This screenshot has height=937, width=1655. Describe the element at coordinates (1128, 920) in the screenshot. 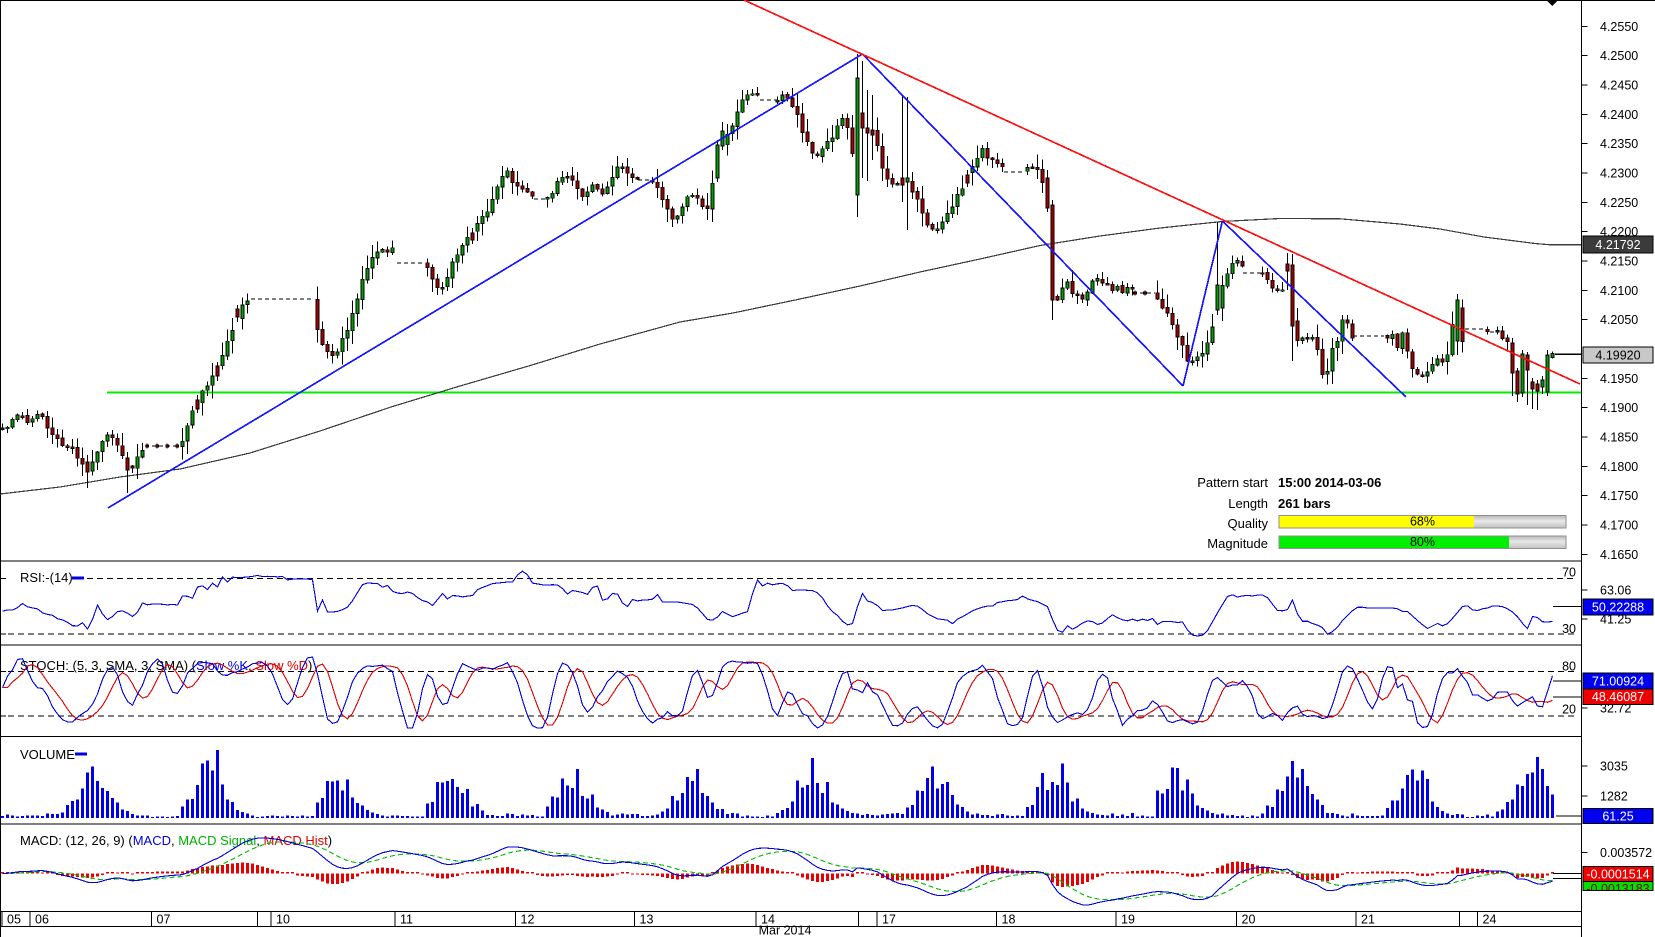

I see `svg-text: 19` at that location.